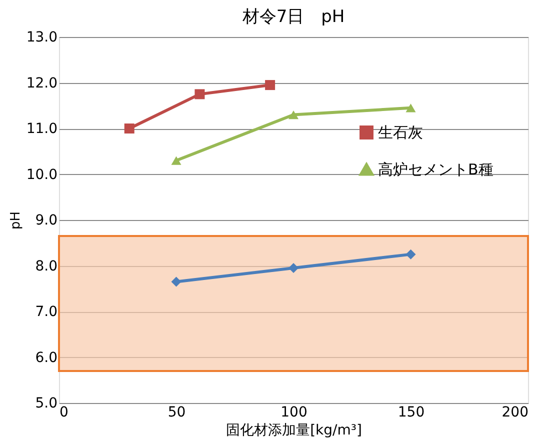 This screenshot has width=549, height=445. What do you see at coordinates (42, 38) in the screenshot?
I see `y-tick-label: 13.0` at bounding box center [42, 38].